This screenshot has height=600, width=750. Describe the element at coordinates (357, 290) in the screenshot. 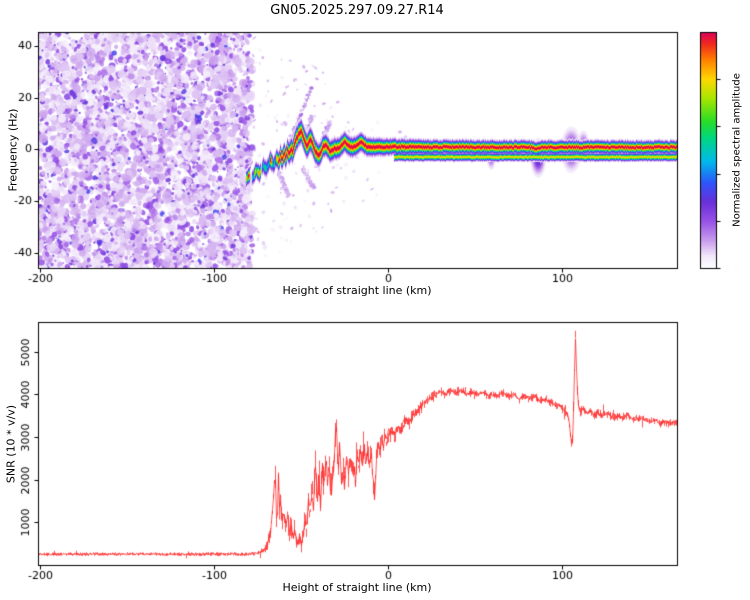

I see `spectrogram-xlabel: Height of straight line (km)` at that location.